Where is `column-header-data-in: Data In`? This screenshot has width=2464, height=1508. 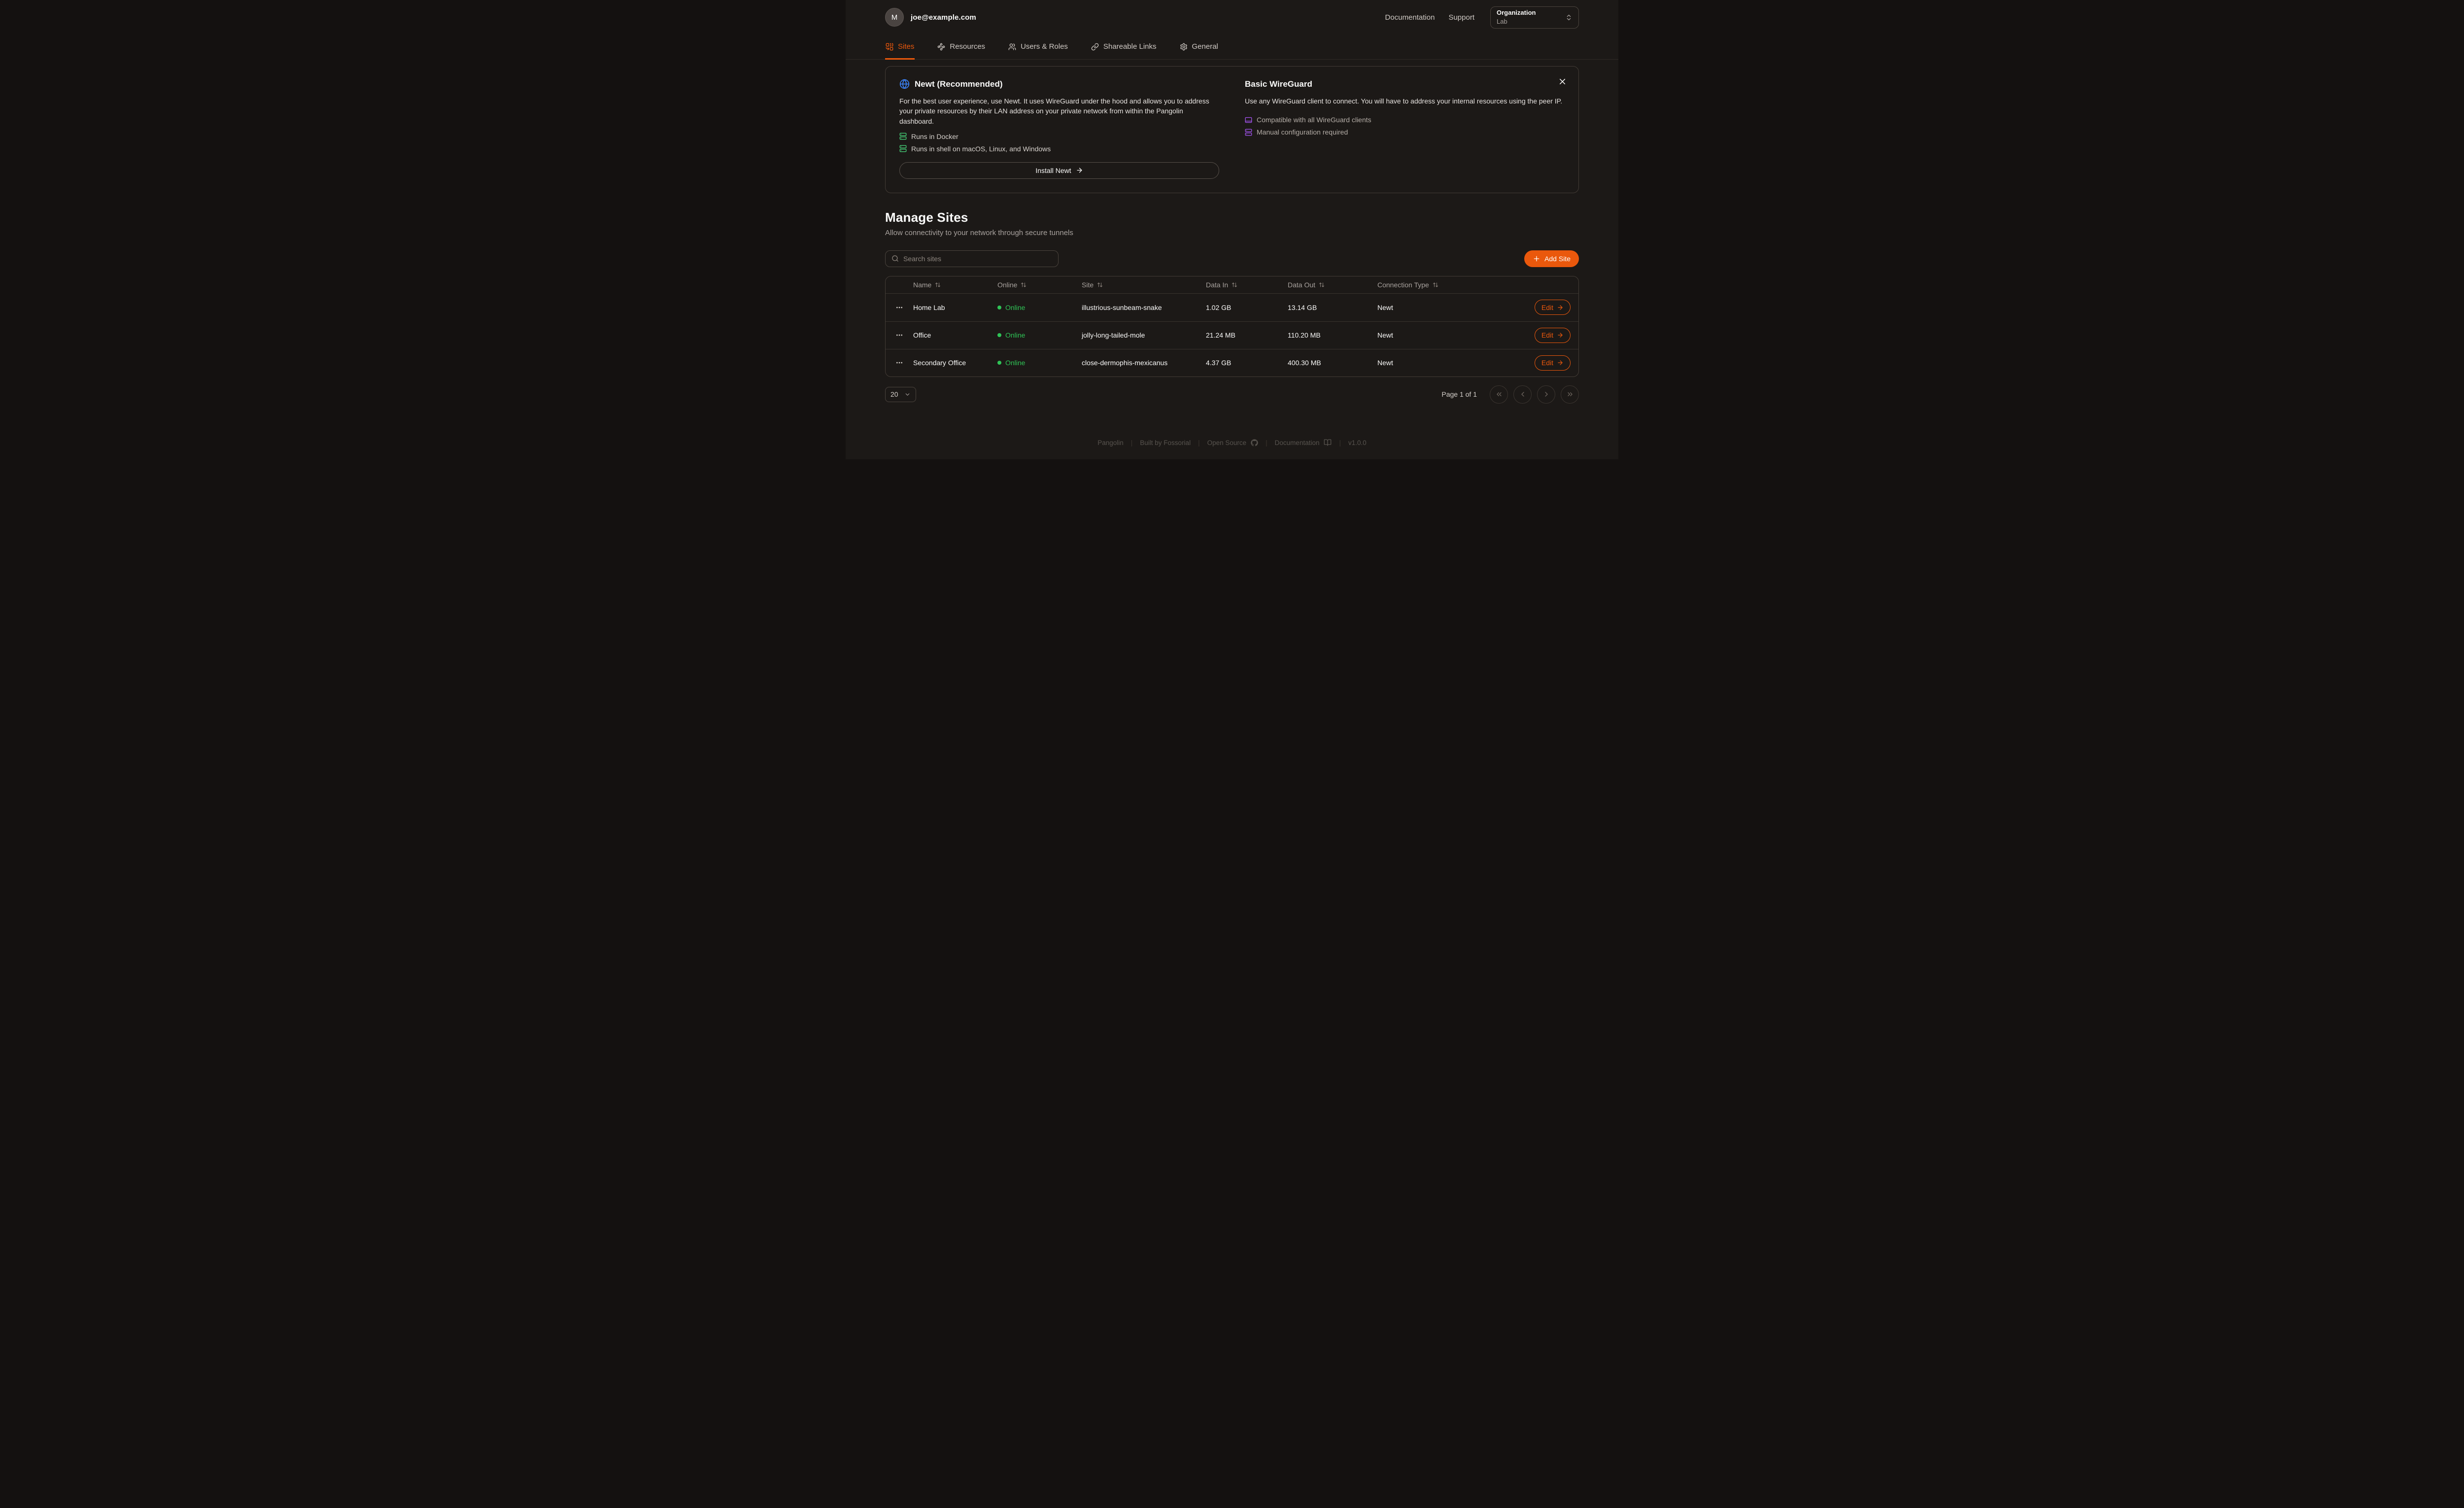
column-header-data-in: Data In is located at coordinates (1247, 285).